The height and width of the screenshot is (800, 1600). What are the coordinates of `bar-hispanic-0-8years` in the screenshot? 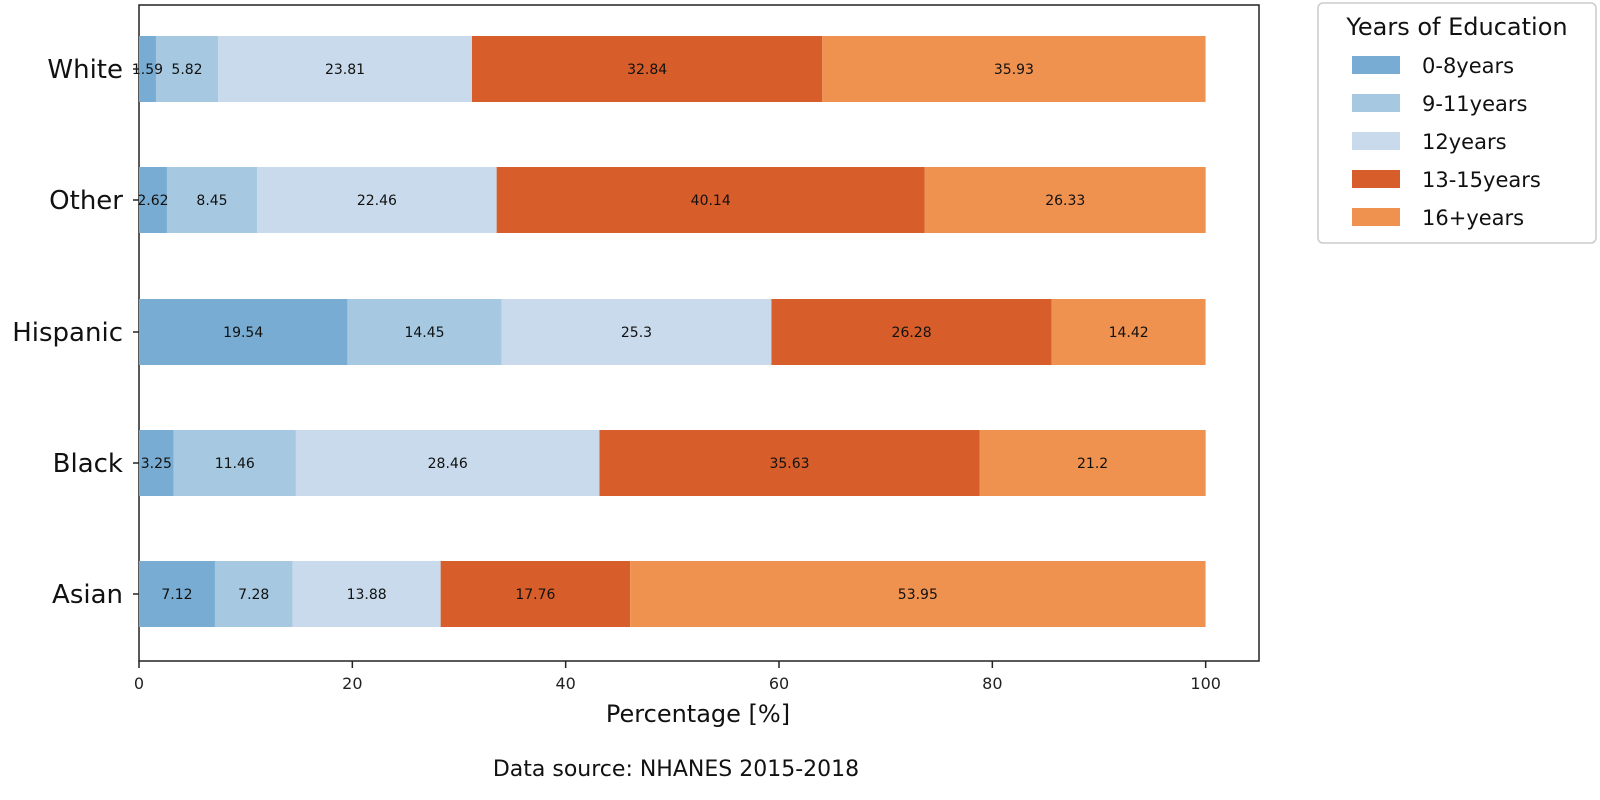 It's located at (243, 332).